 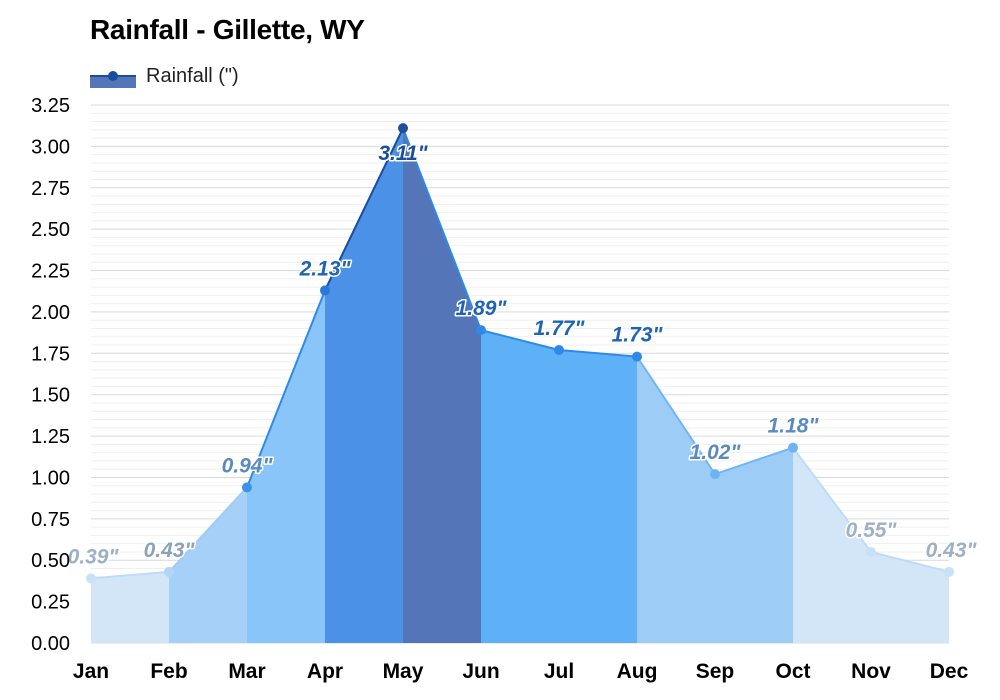 I want to click on area-band-jan, so click(x=130, y=607).